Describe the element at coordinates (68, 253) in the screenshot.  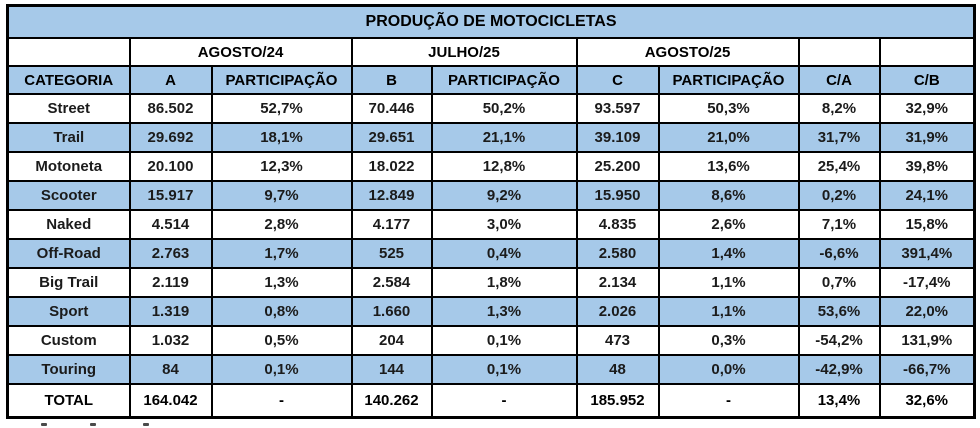
I see `row-label: Off-Road` at that location.